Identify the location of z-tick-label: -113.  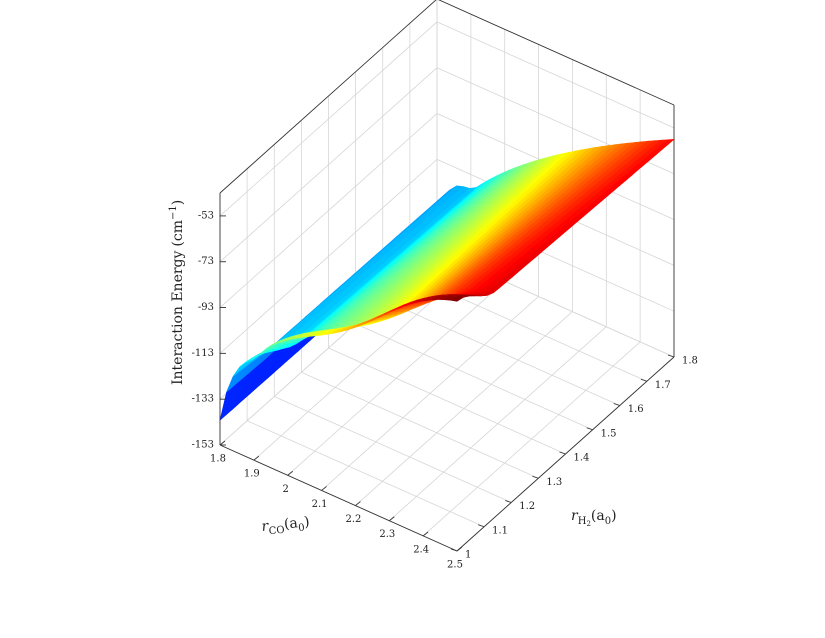
(203, 353).